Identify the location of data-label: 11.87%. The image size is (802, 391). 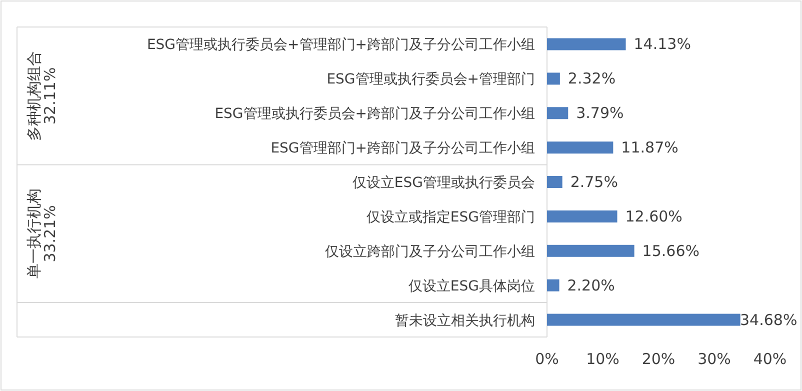
(649, 147).